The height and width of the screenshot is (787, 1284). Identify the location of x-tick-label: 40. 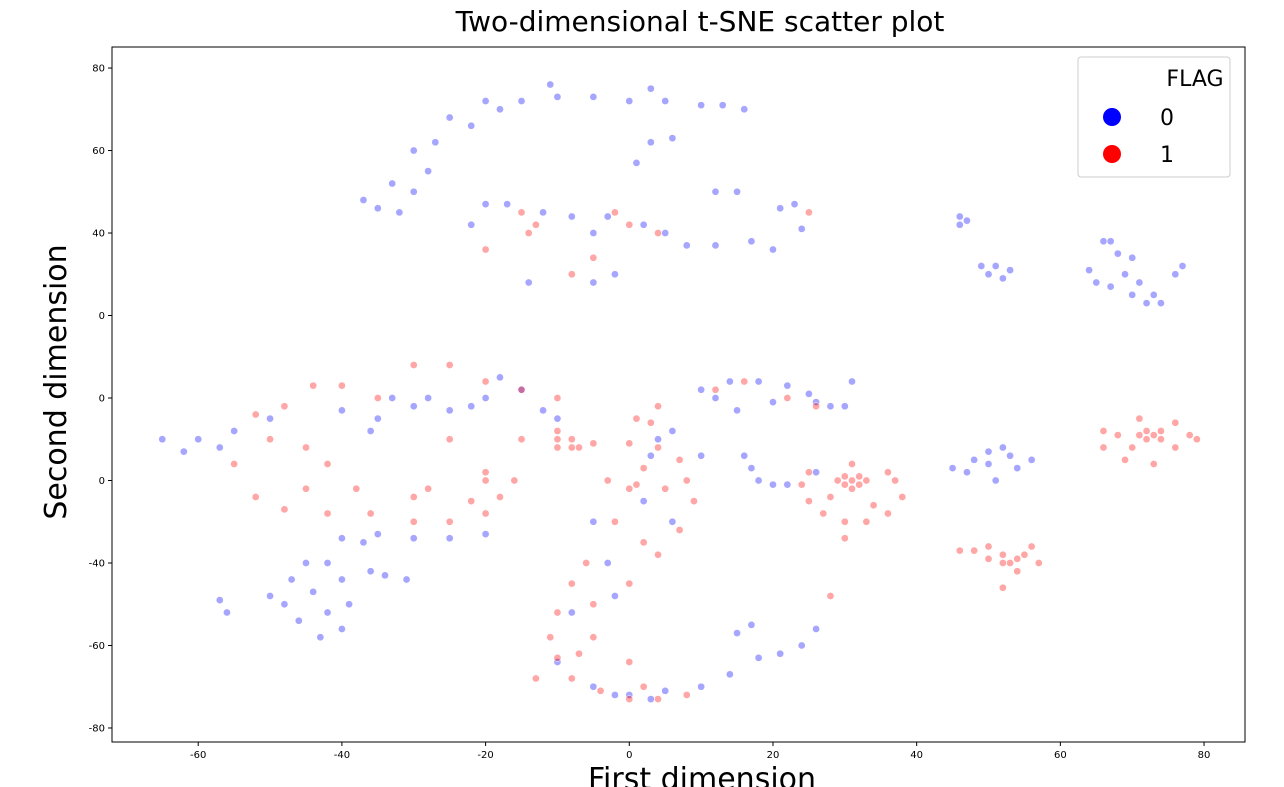
(916, 755).